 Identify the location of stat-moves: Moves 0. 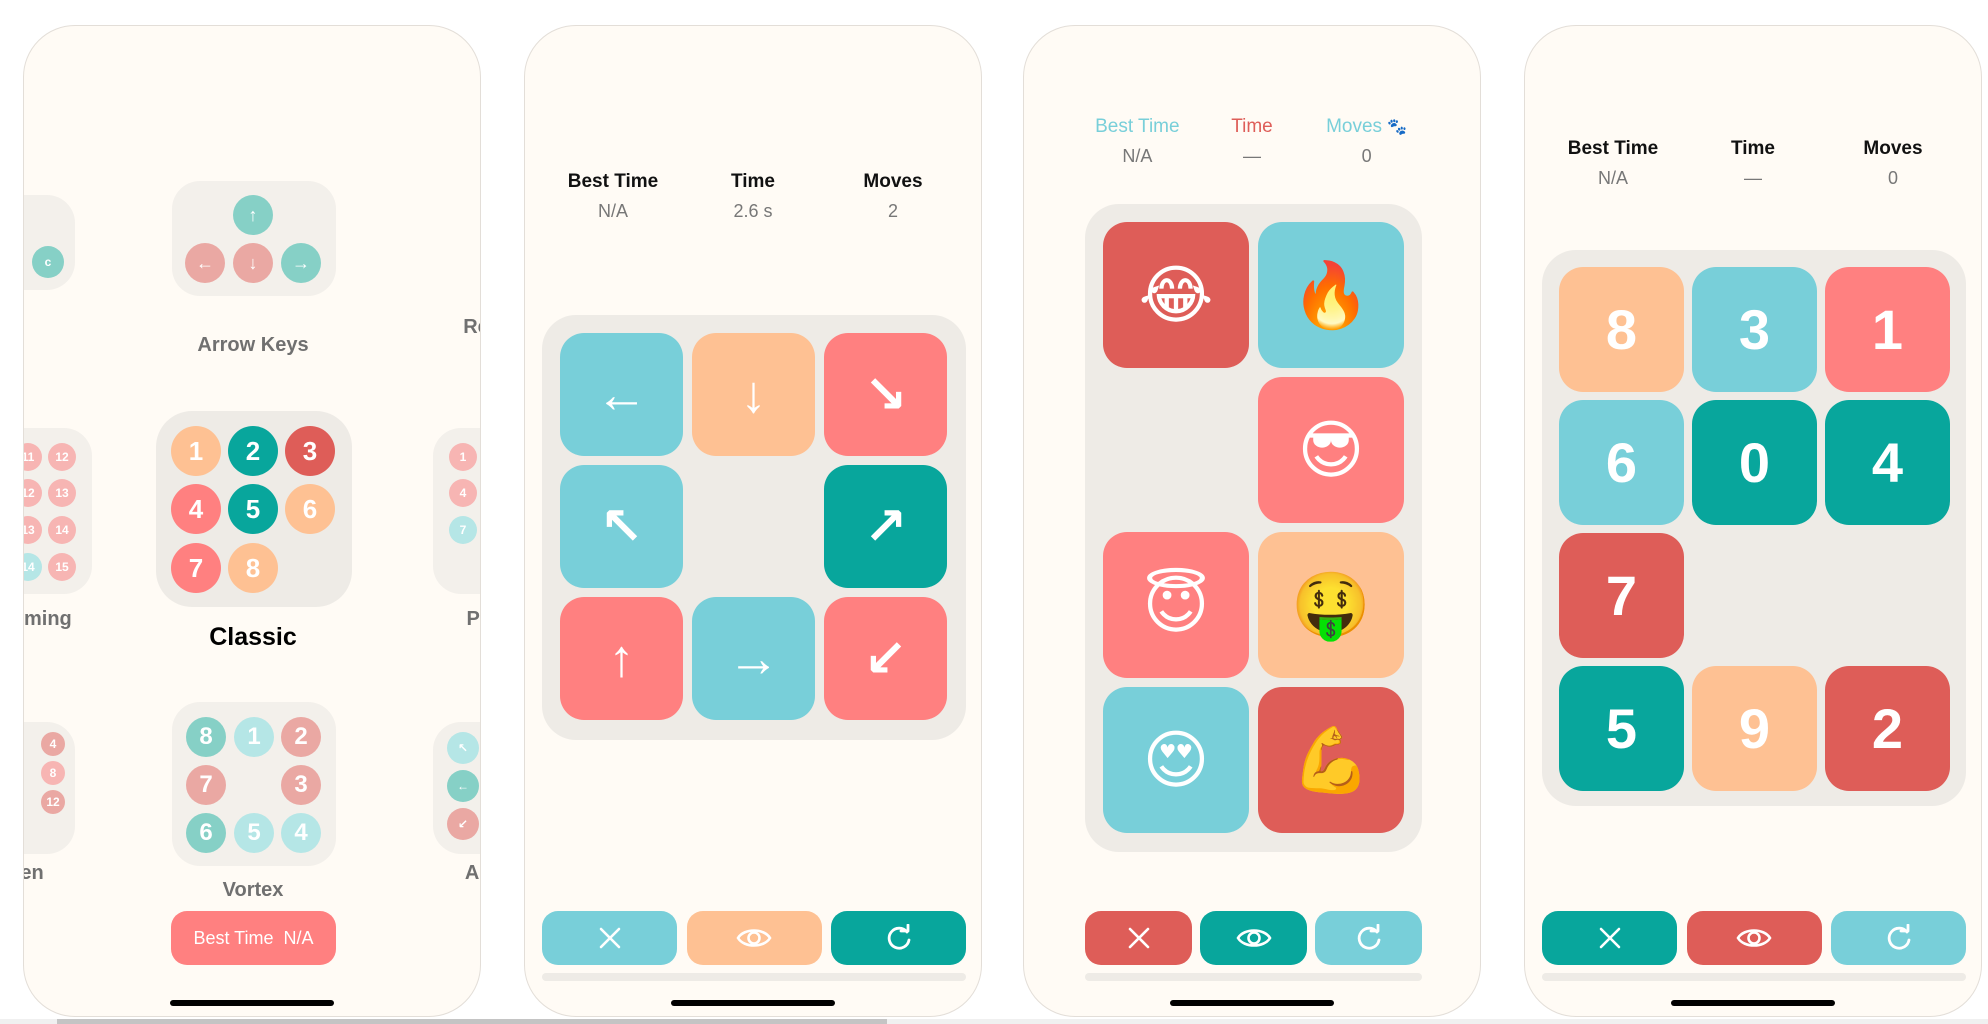
(1893, 163).